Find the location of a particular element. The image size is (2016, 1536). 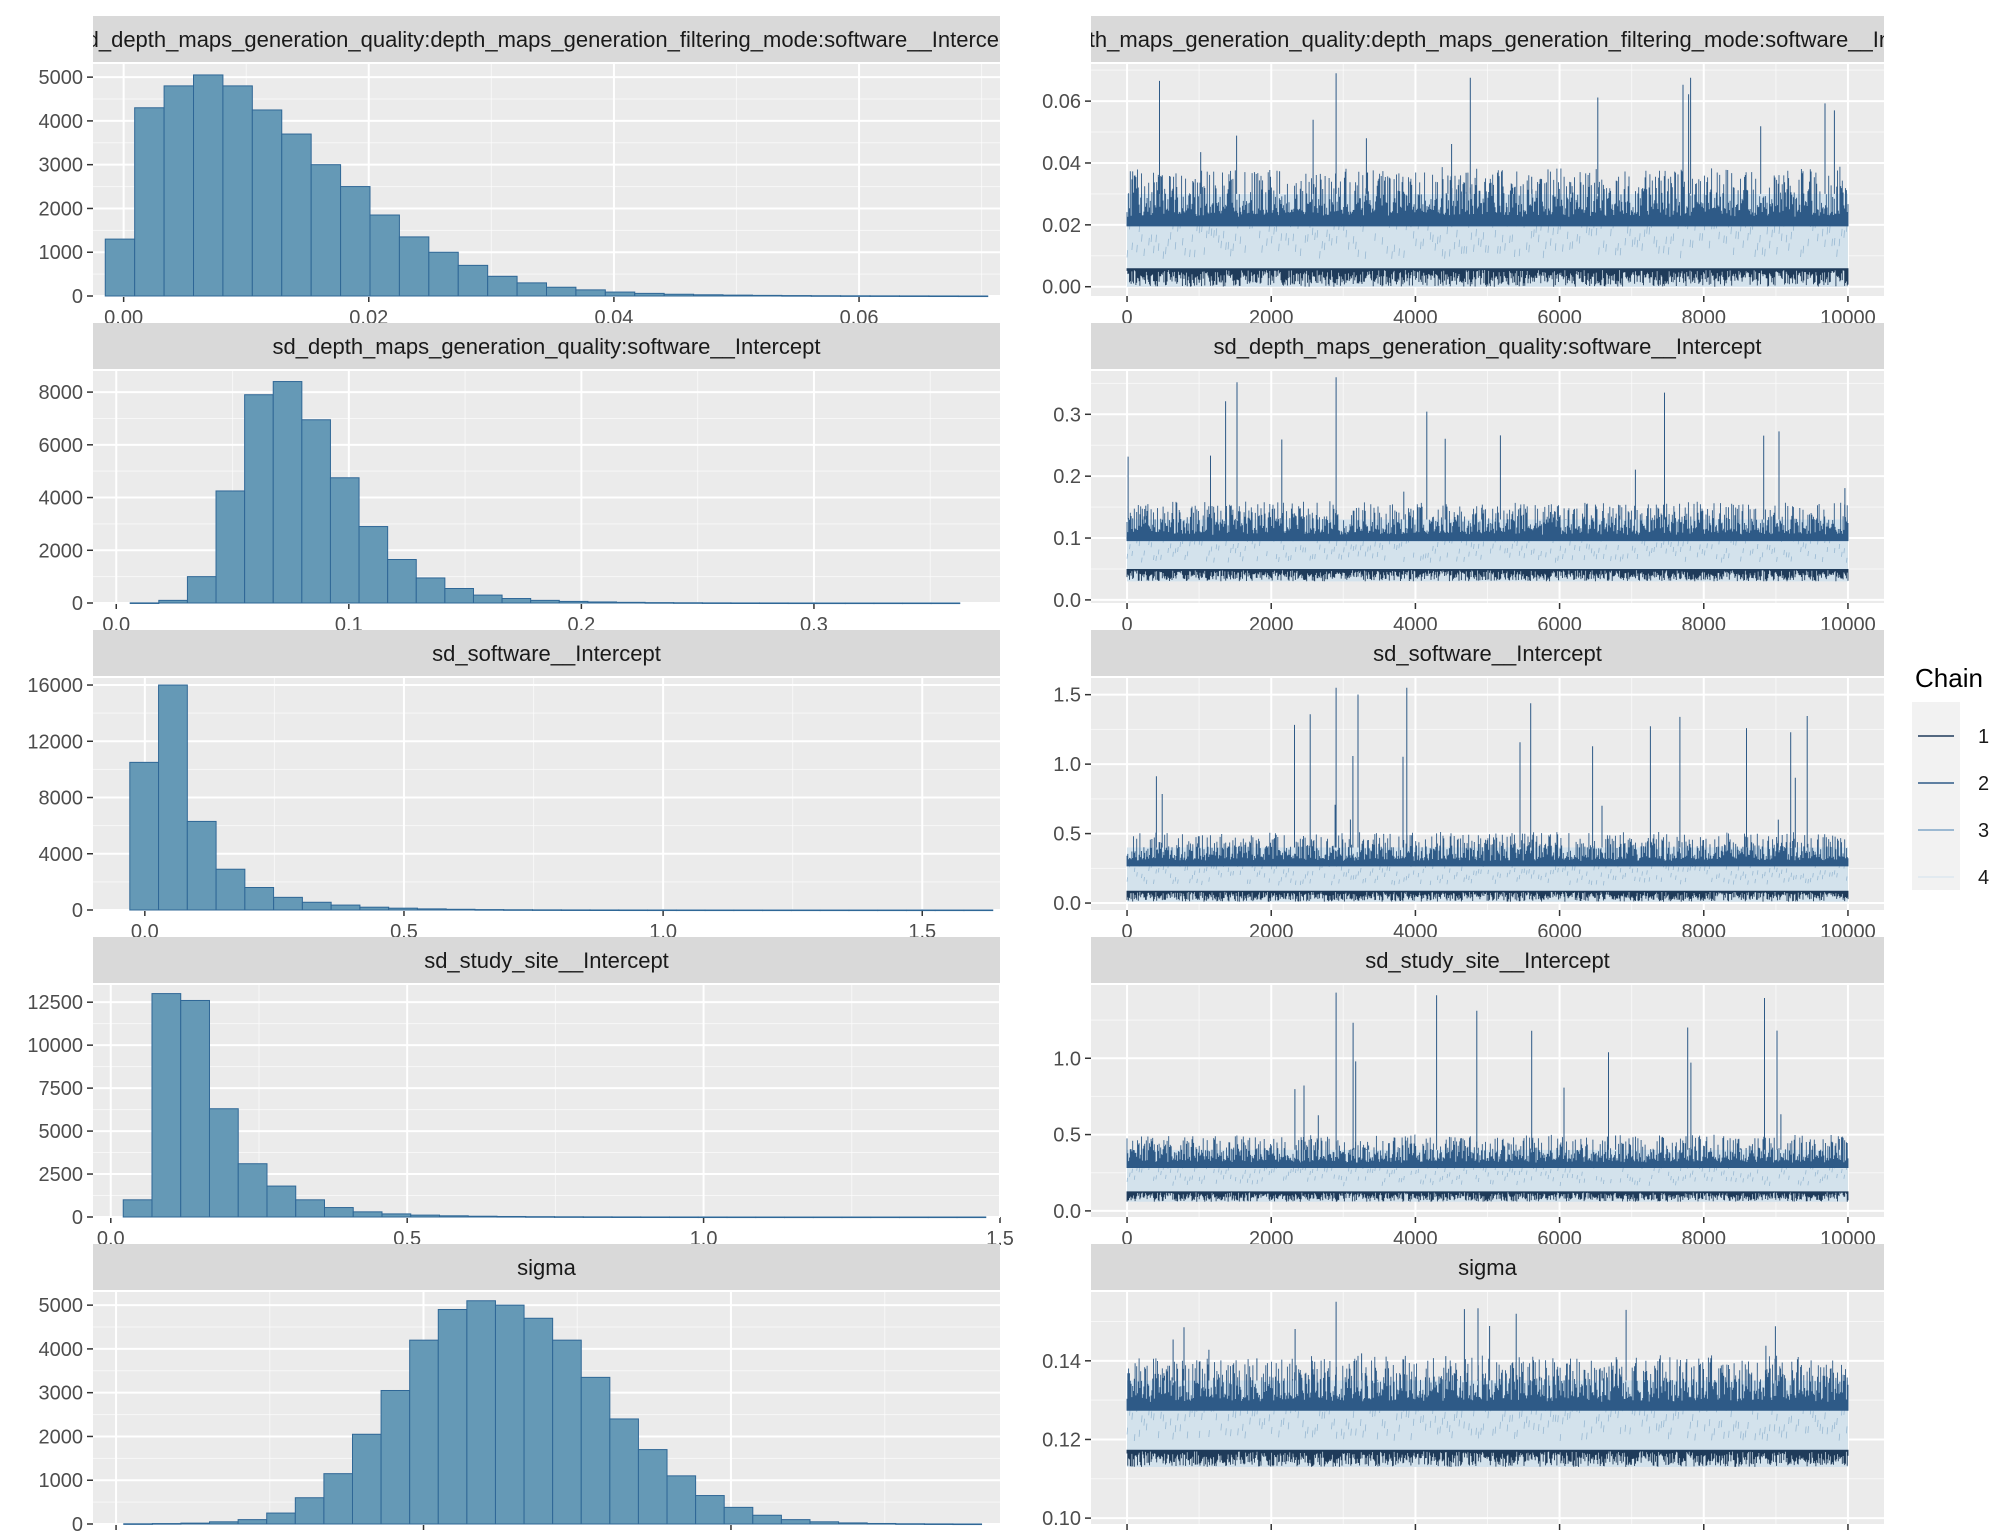

y-tick-label: 0.1 is located at coordinates (1067, 539).